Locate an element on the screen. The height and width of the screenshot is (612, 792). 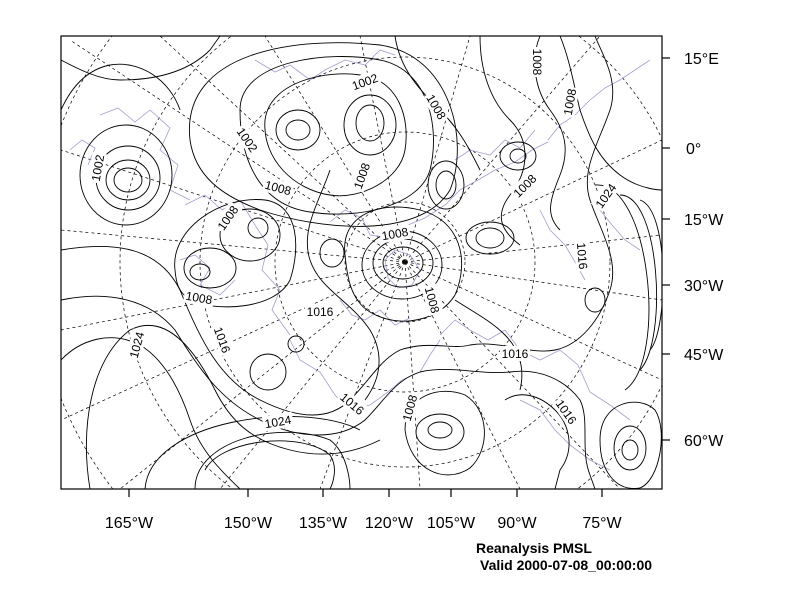
lat-label: 0° is located at coordinates (693, 149).